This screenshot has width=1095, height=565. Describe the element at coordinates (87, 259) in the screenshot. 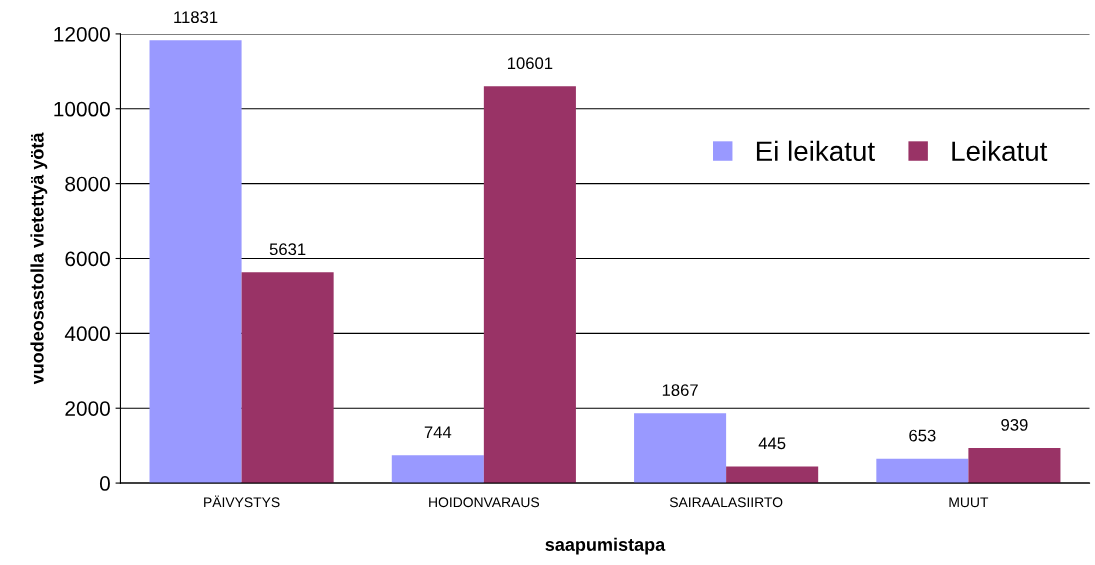

I see `y-tick-label: 6000` at that location.